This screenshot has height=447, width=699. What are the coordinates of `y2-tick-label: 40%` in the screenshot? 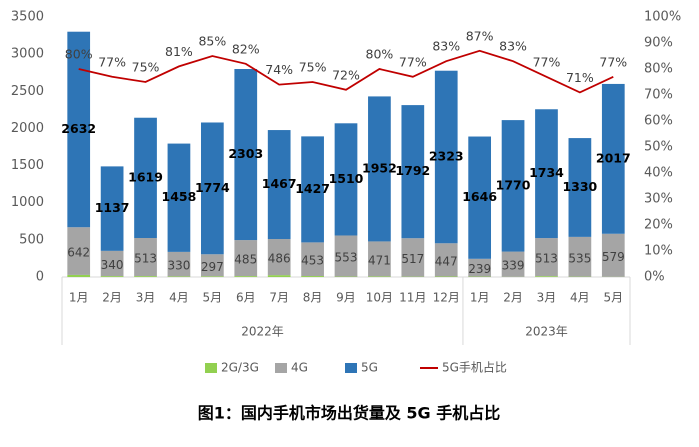 It's located at (658, 173).